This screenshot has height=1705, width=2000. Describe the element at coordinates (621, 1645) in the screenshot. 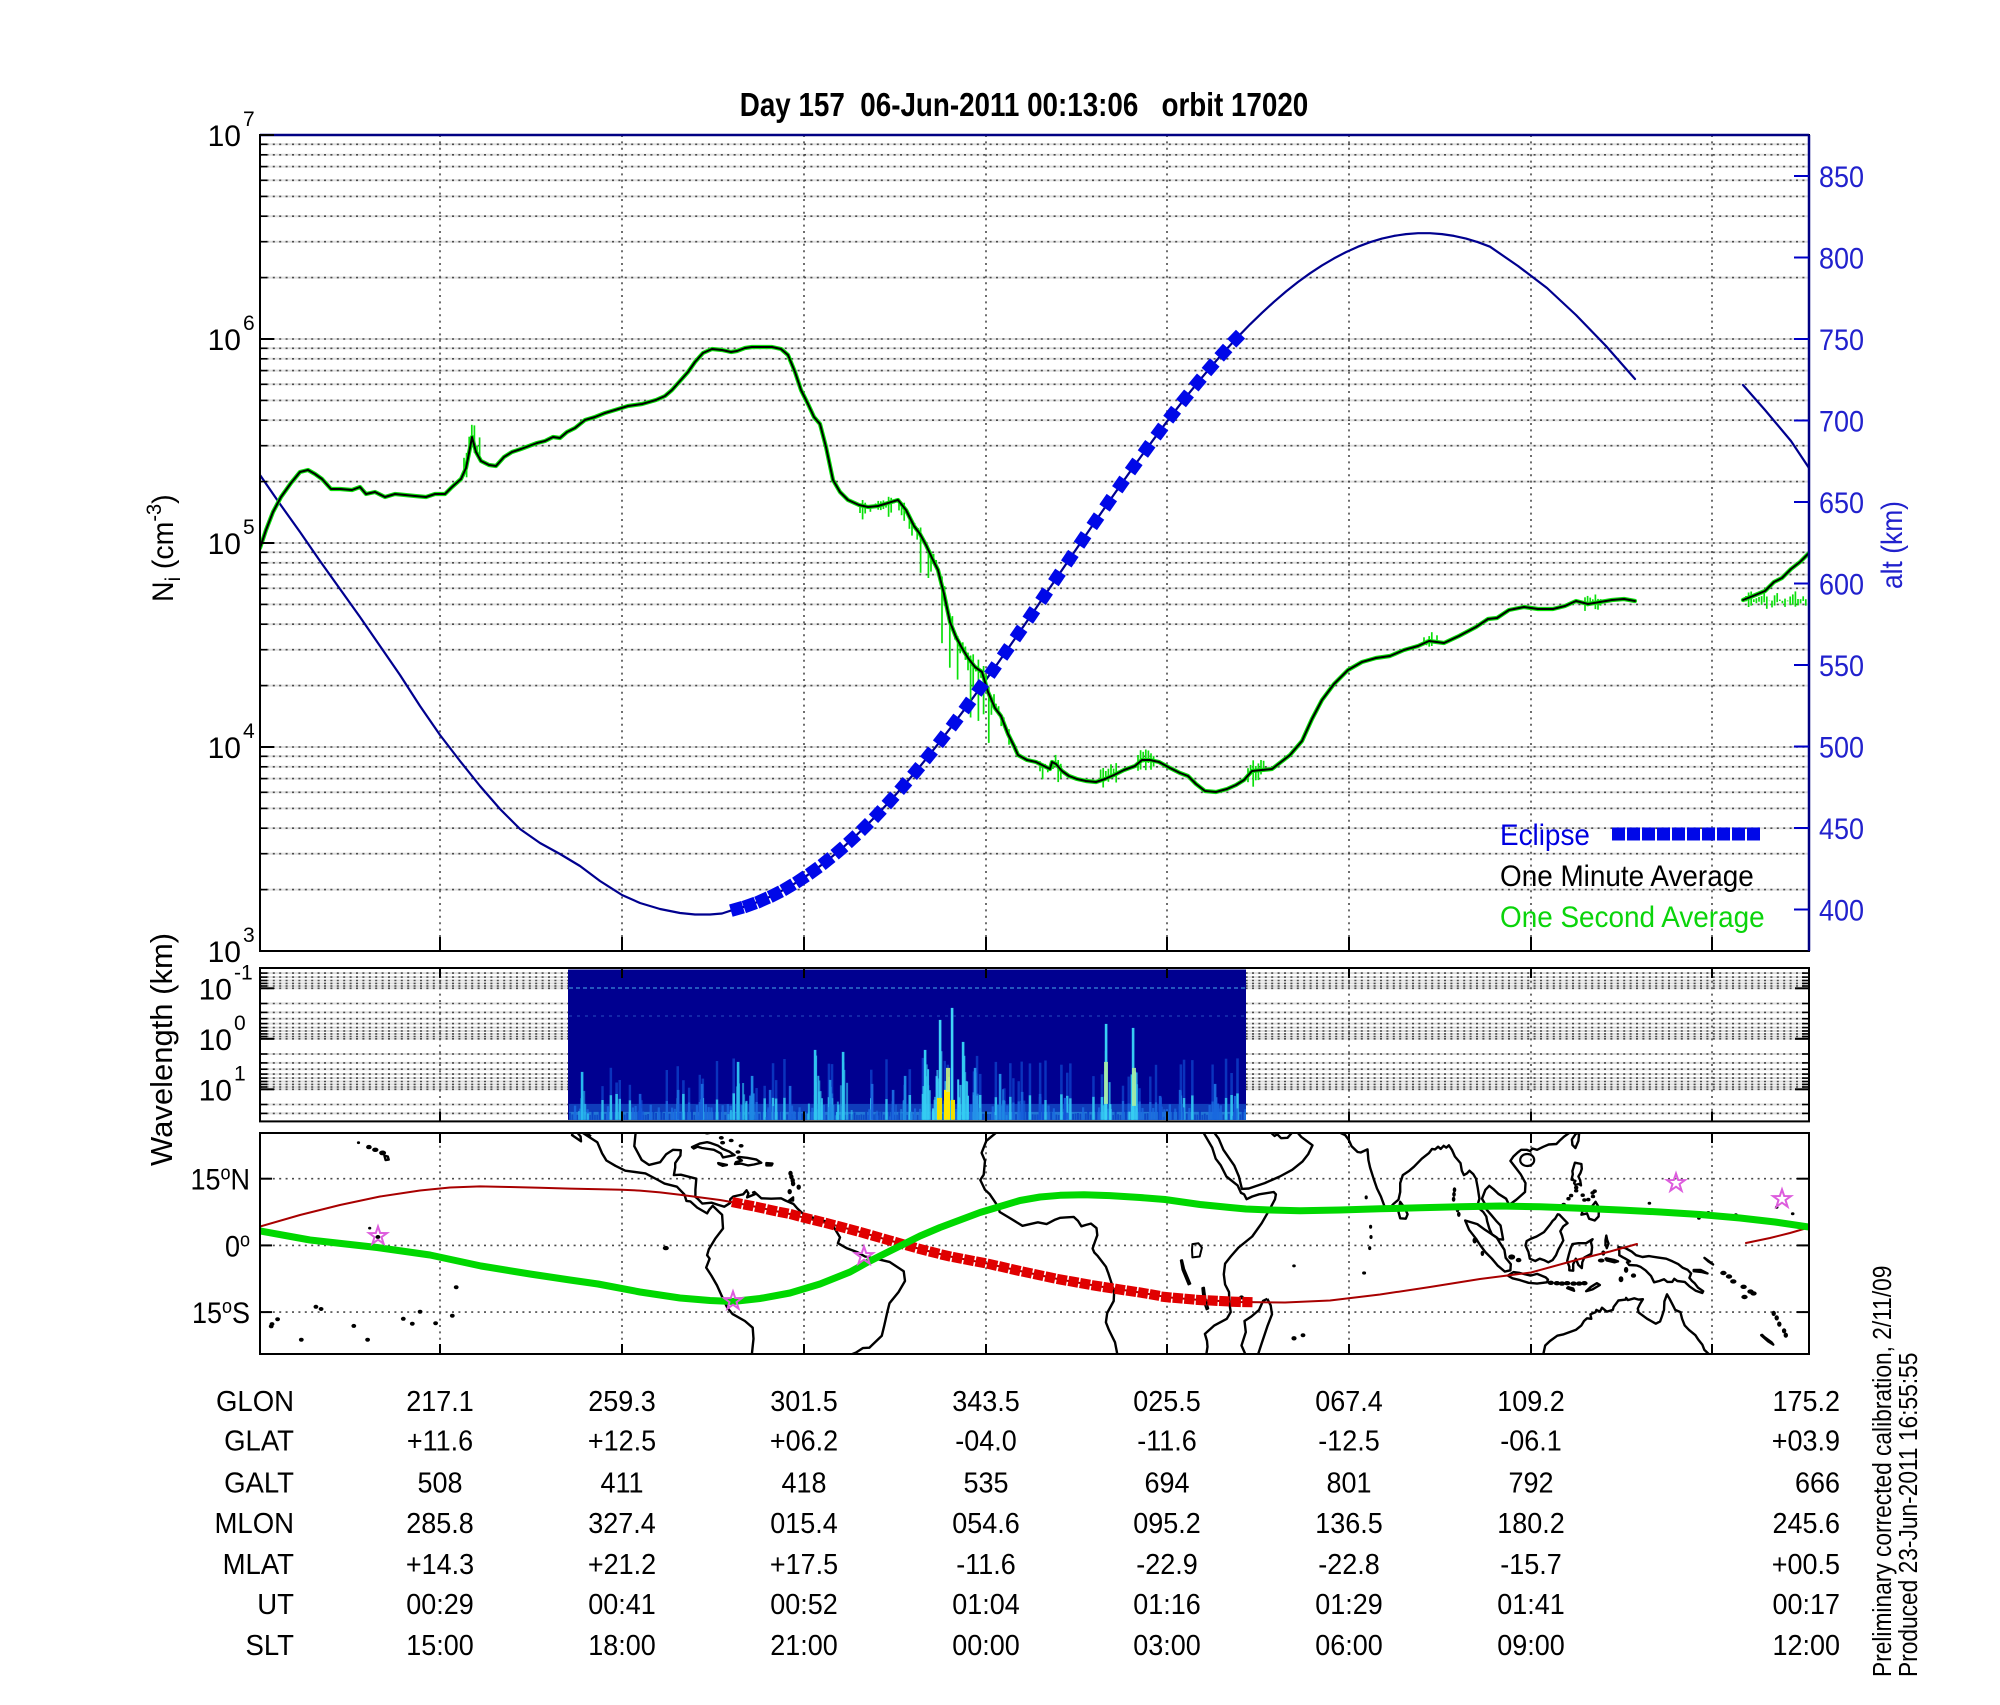

I see `svg-text: 18:00` at that location.